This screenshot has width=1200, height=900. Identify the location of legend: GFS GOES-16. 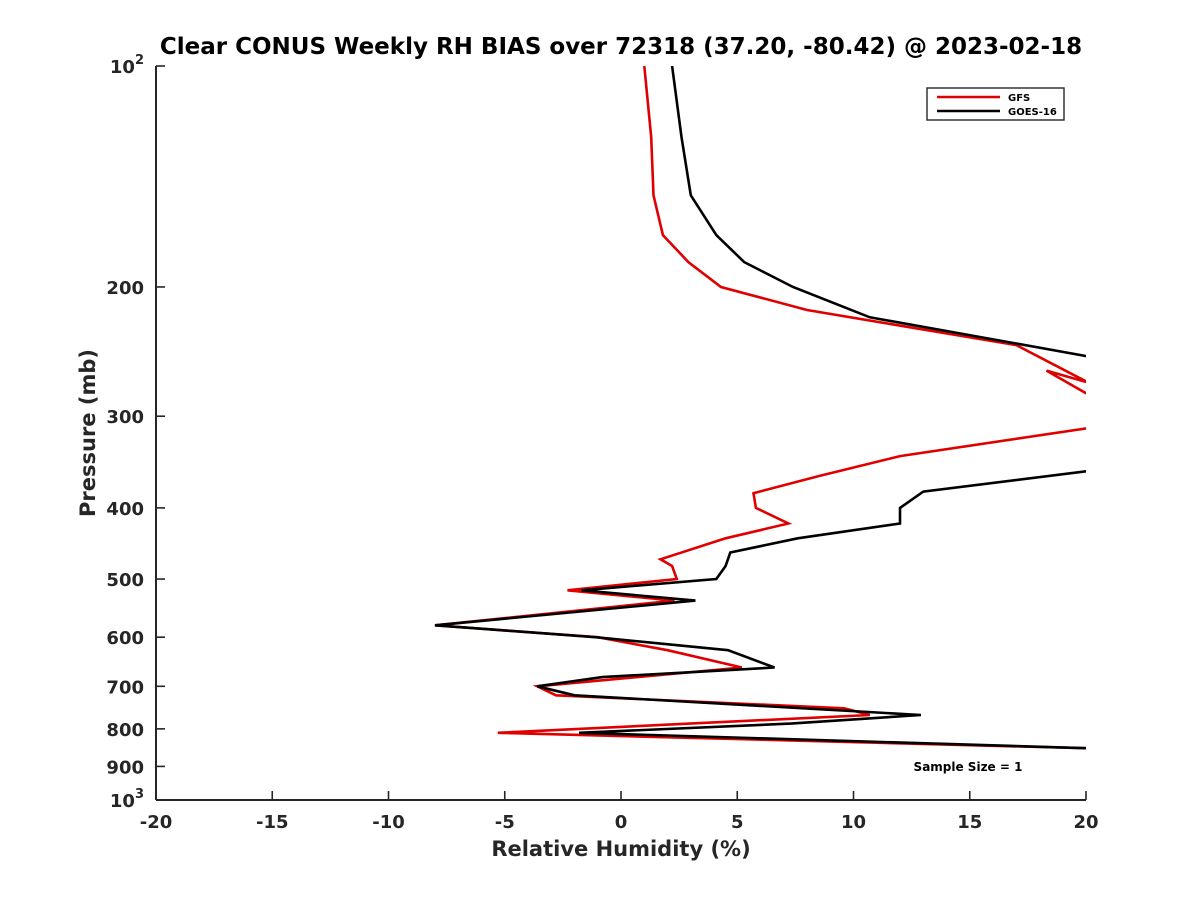
(995, 104).